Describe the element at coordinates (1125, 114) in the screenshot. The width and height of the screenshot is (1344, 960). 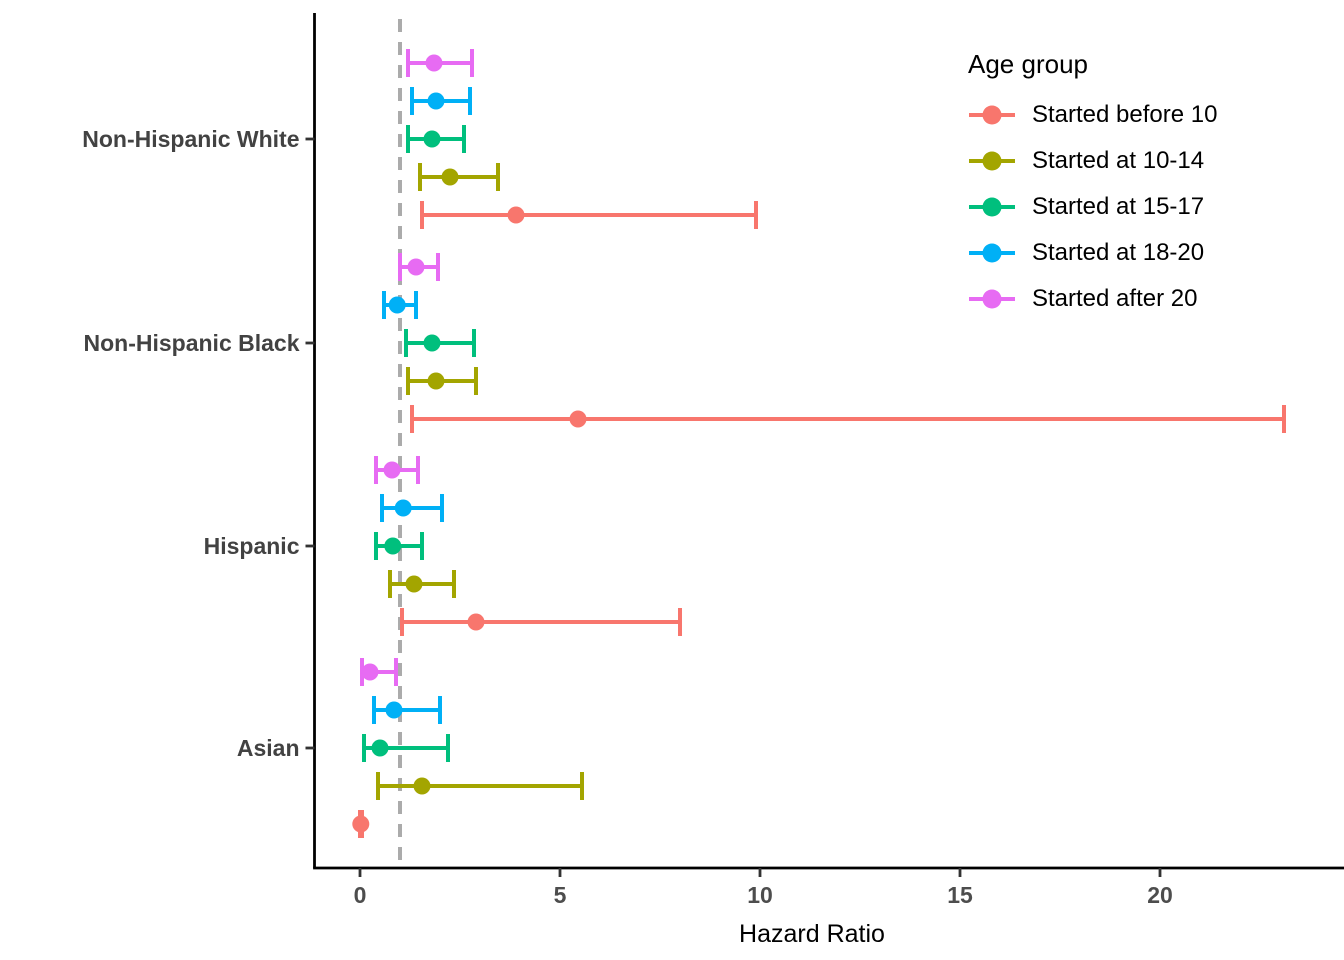
I see `legend-entry-label: Started before 10` at that location.